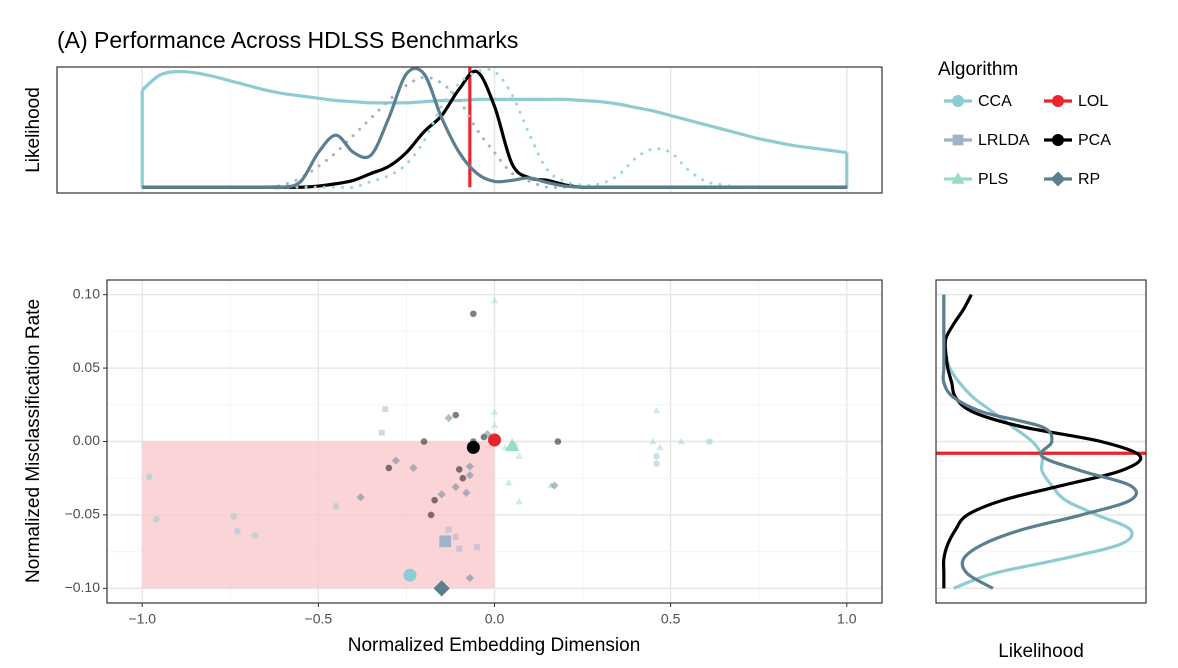 This screenshot has height=668, width=1178. Describe the element at coordinates (1089, 179) in the screenshot. I see `legend-label: RP` at that location.